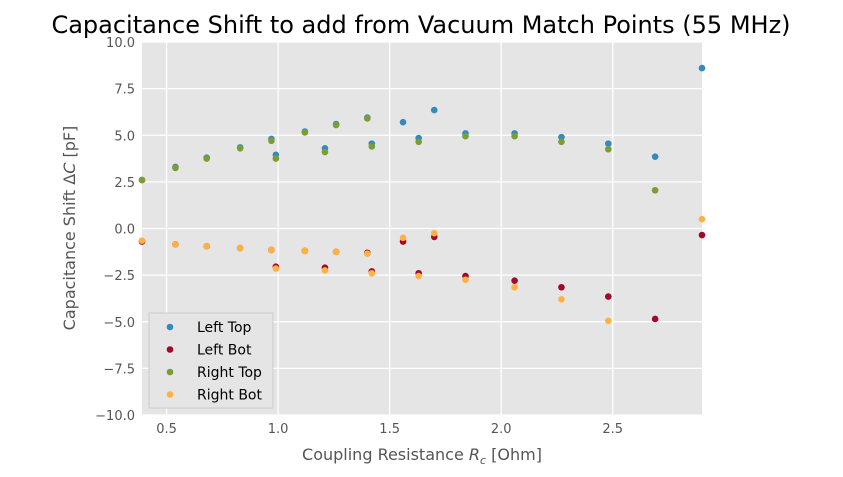 The height and width of the screenshot is (477, 843). Describe the element at coordinates (119, 323) in the screenshot. I see `y-tick-label: −5.0` at that location.